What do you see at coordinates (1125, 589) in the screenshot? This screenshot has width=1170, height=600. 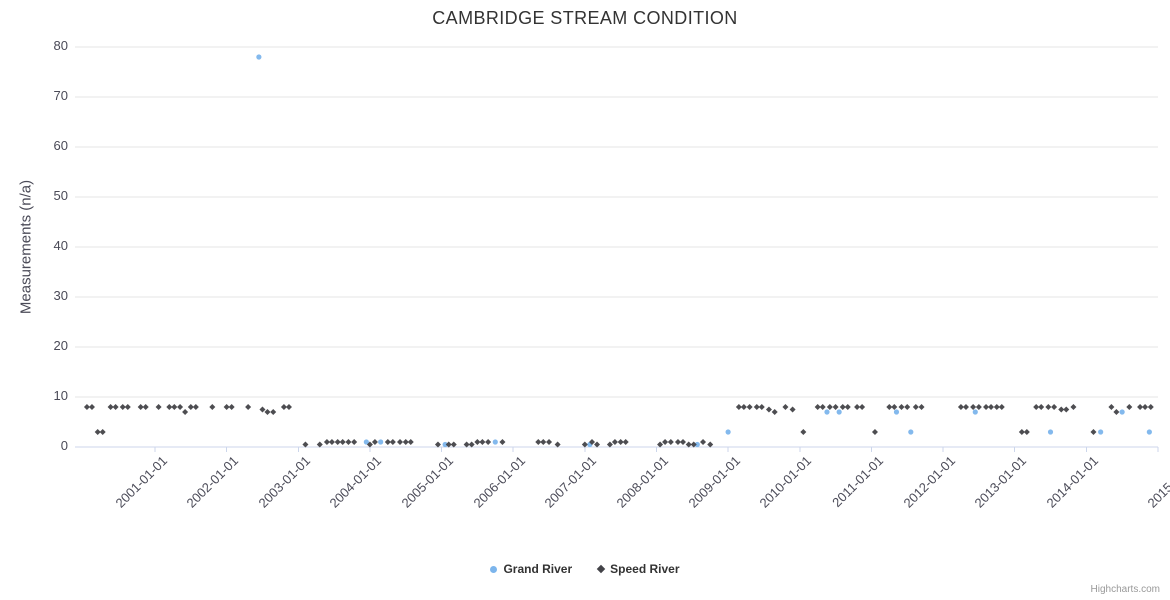 I see `highcharts-credit: Highcharts.com` at bounding box center [1125, 589].